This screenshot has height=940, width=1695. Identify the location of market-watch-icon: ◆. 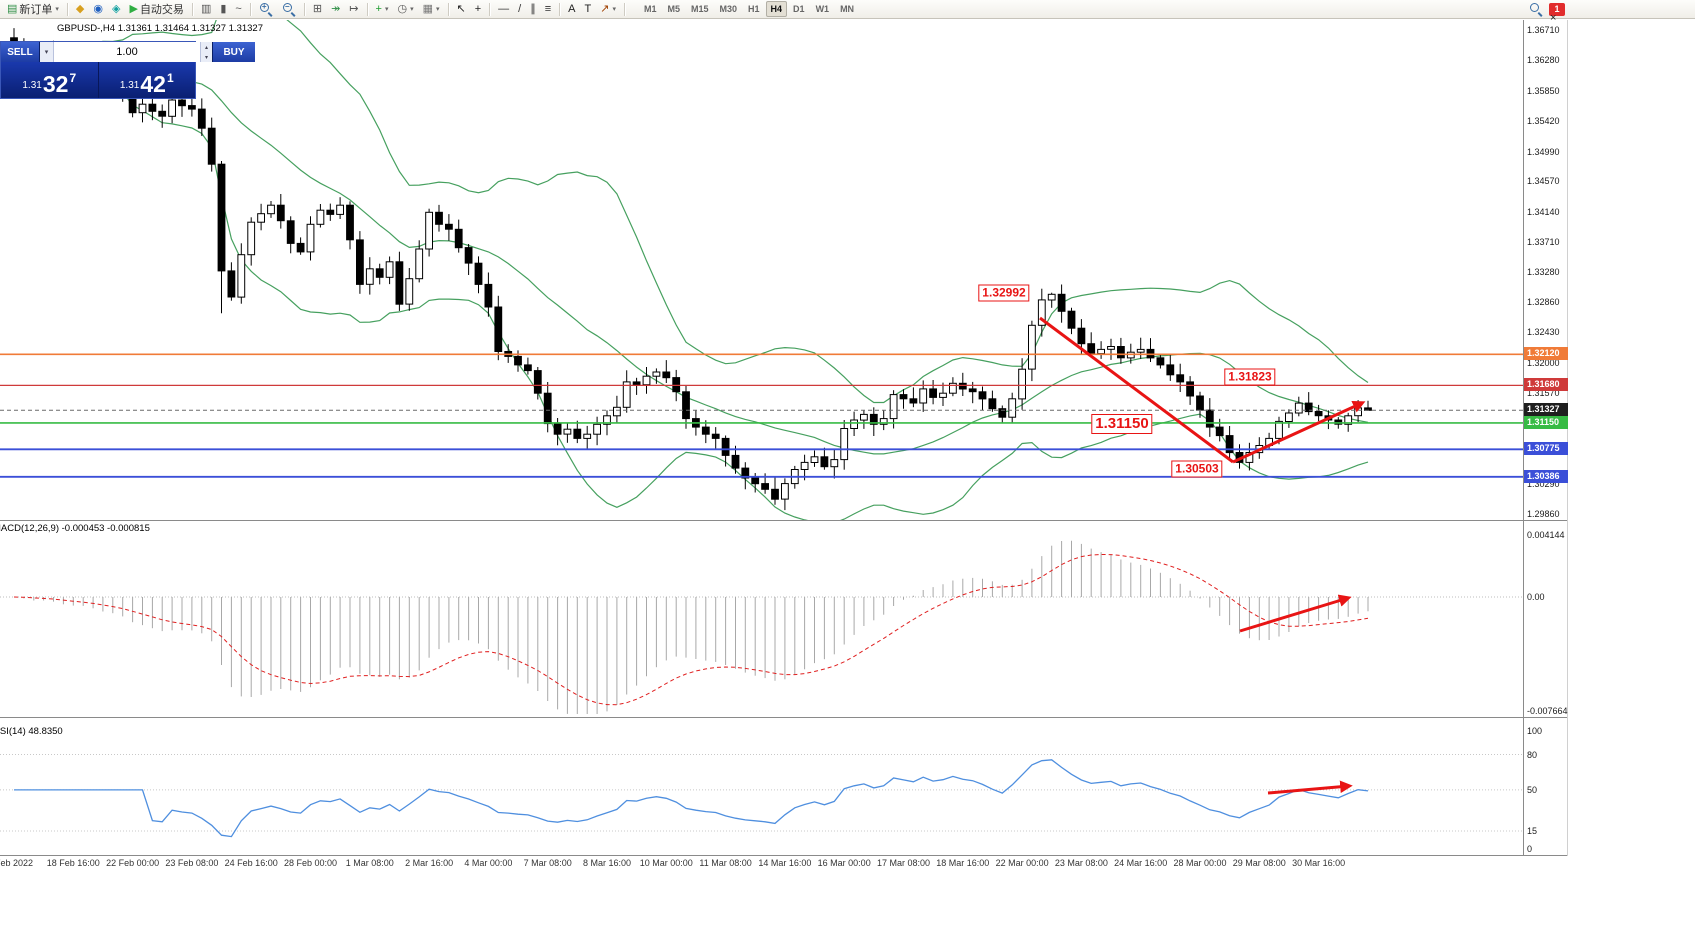
(80, 8).